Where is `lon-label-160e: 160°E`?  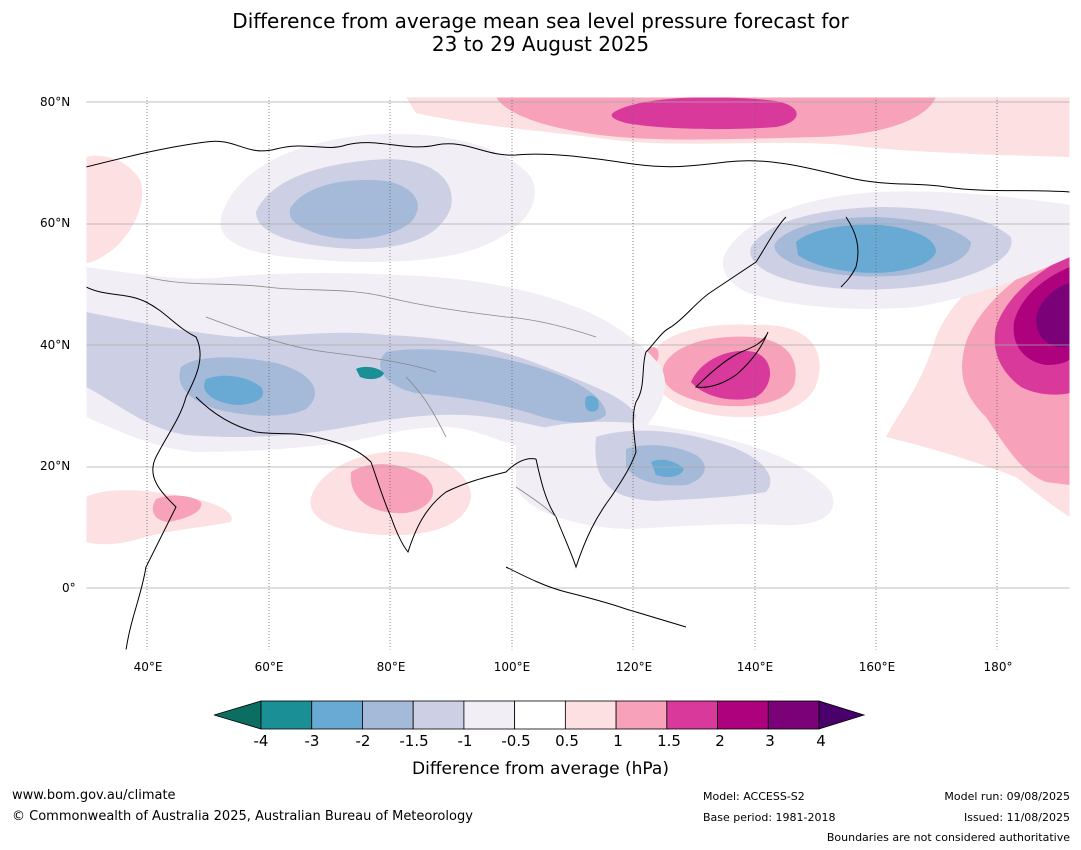 lon-label-160e: 160°E is located at coordinates (877, 667).